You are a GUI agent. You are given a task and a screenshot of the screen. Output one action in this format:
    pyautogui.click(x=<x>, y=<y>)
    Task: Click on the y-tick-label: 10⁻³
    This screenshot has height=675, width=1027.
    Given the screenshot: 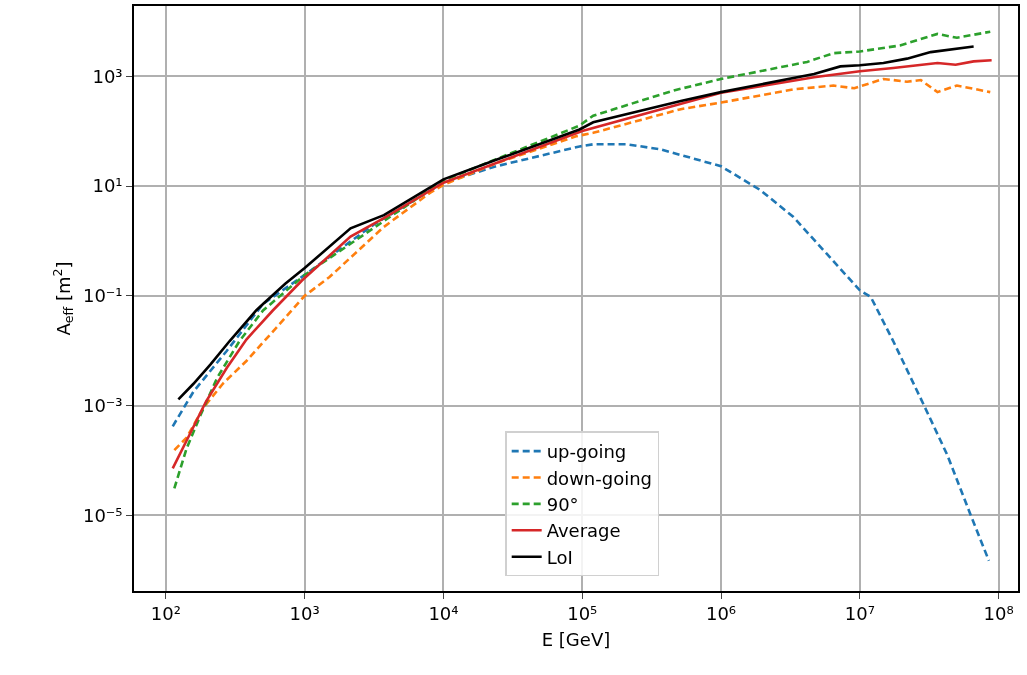 What is the action you would take?
    pyautogui.click(x=102, y=405)
    